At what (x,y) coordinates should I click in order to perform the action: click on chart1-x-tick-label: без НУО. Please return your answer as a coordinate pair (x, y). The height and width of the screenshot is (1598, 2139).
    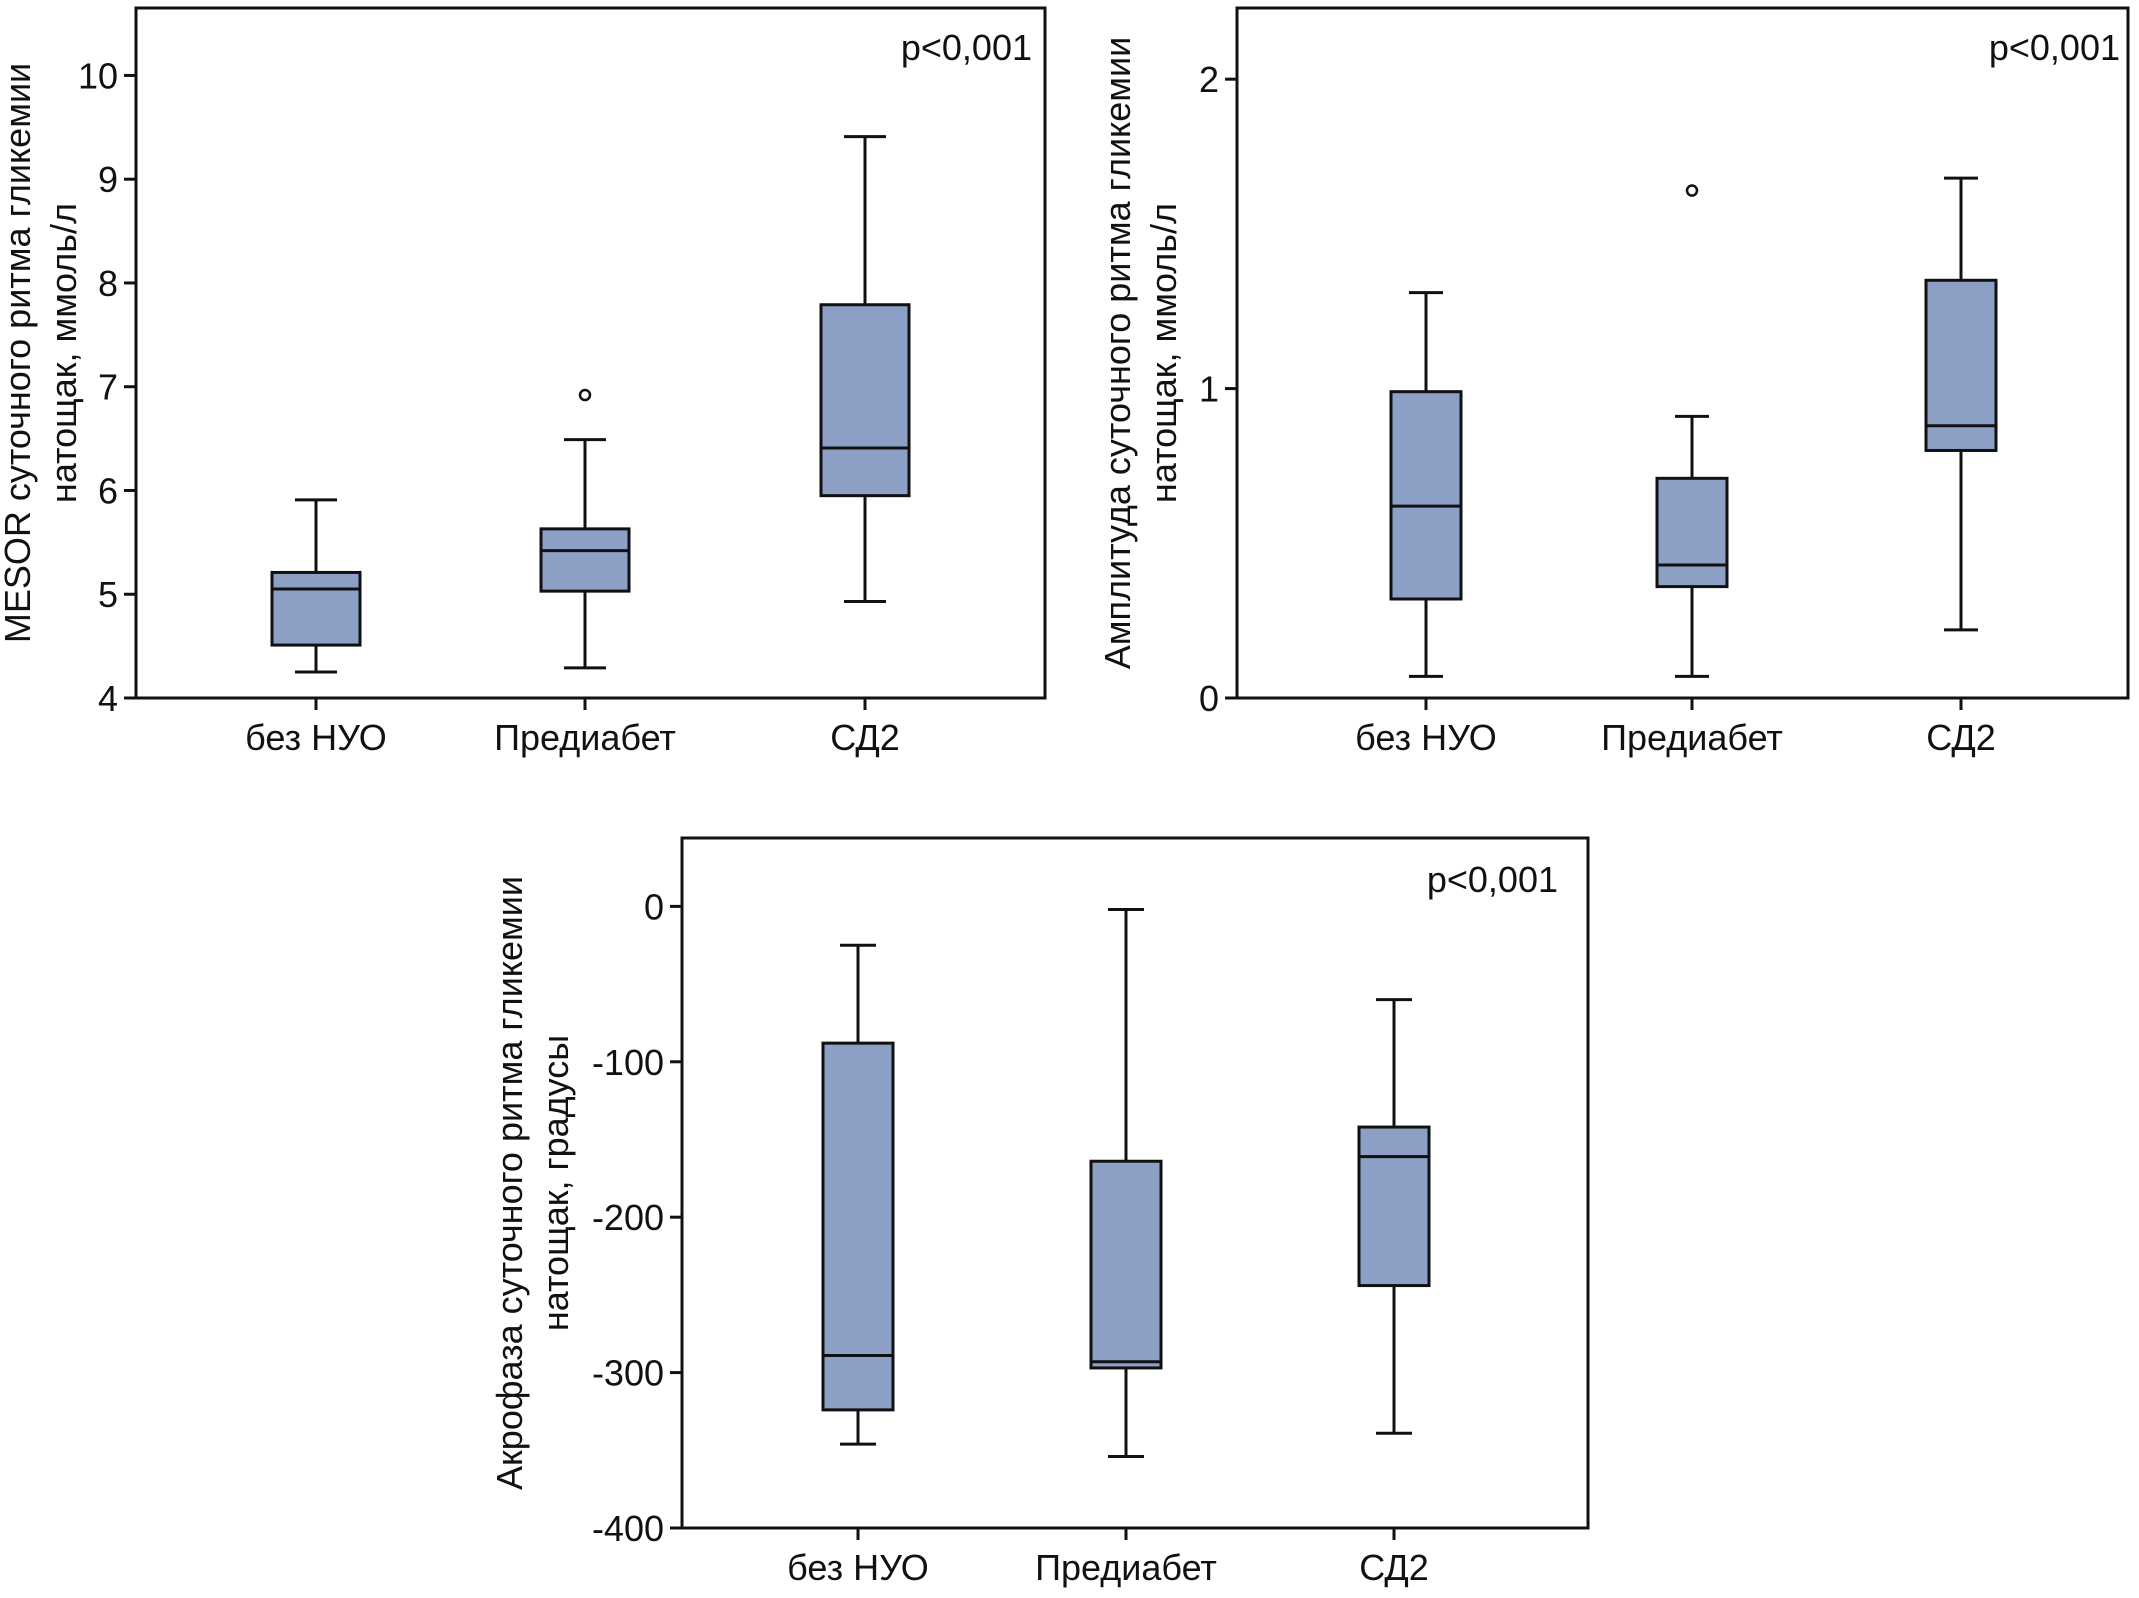
    Looking at the image, I should click on (316, 737).